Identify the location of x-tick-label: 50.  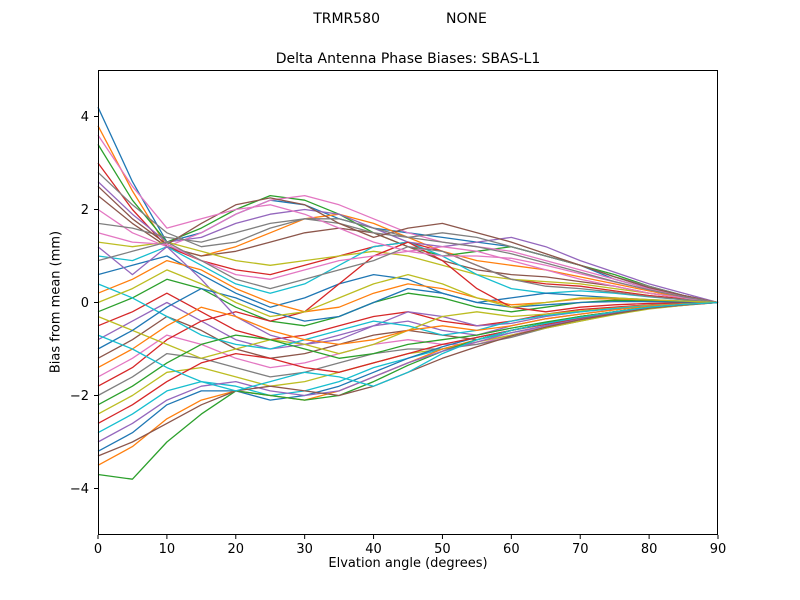
(442, 549).